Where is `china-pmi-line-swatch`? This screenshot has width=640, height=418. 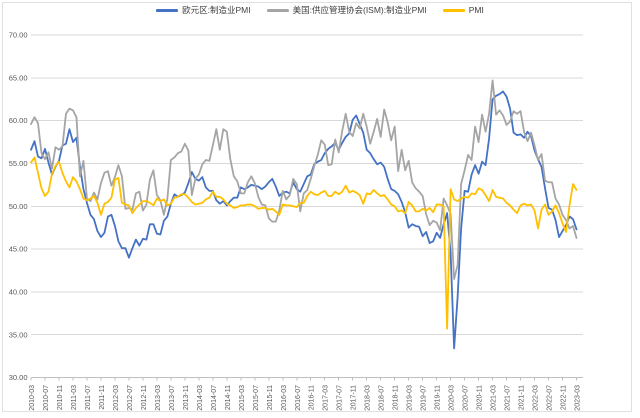 china-pmi-line-swatch is located at coordinates (453, 10).